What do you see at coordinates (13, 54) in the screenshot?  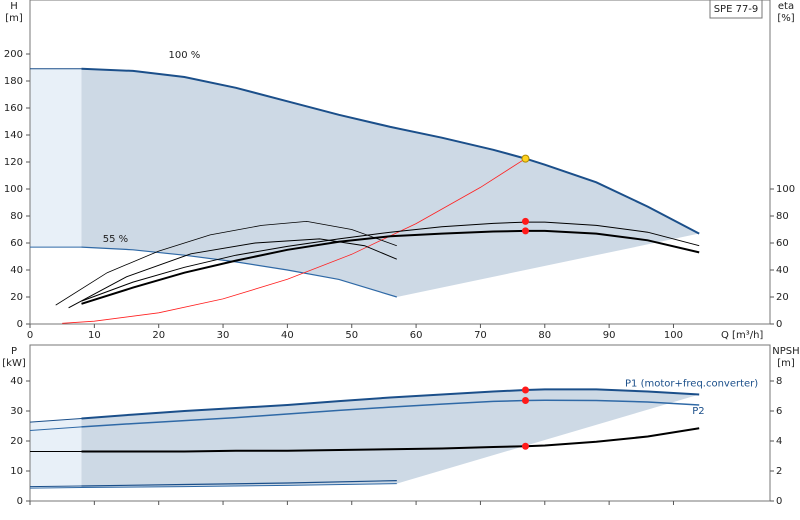 I see `y-tick-label: 200` at bounding box center [13, 54].